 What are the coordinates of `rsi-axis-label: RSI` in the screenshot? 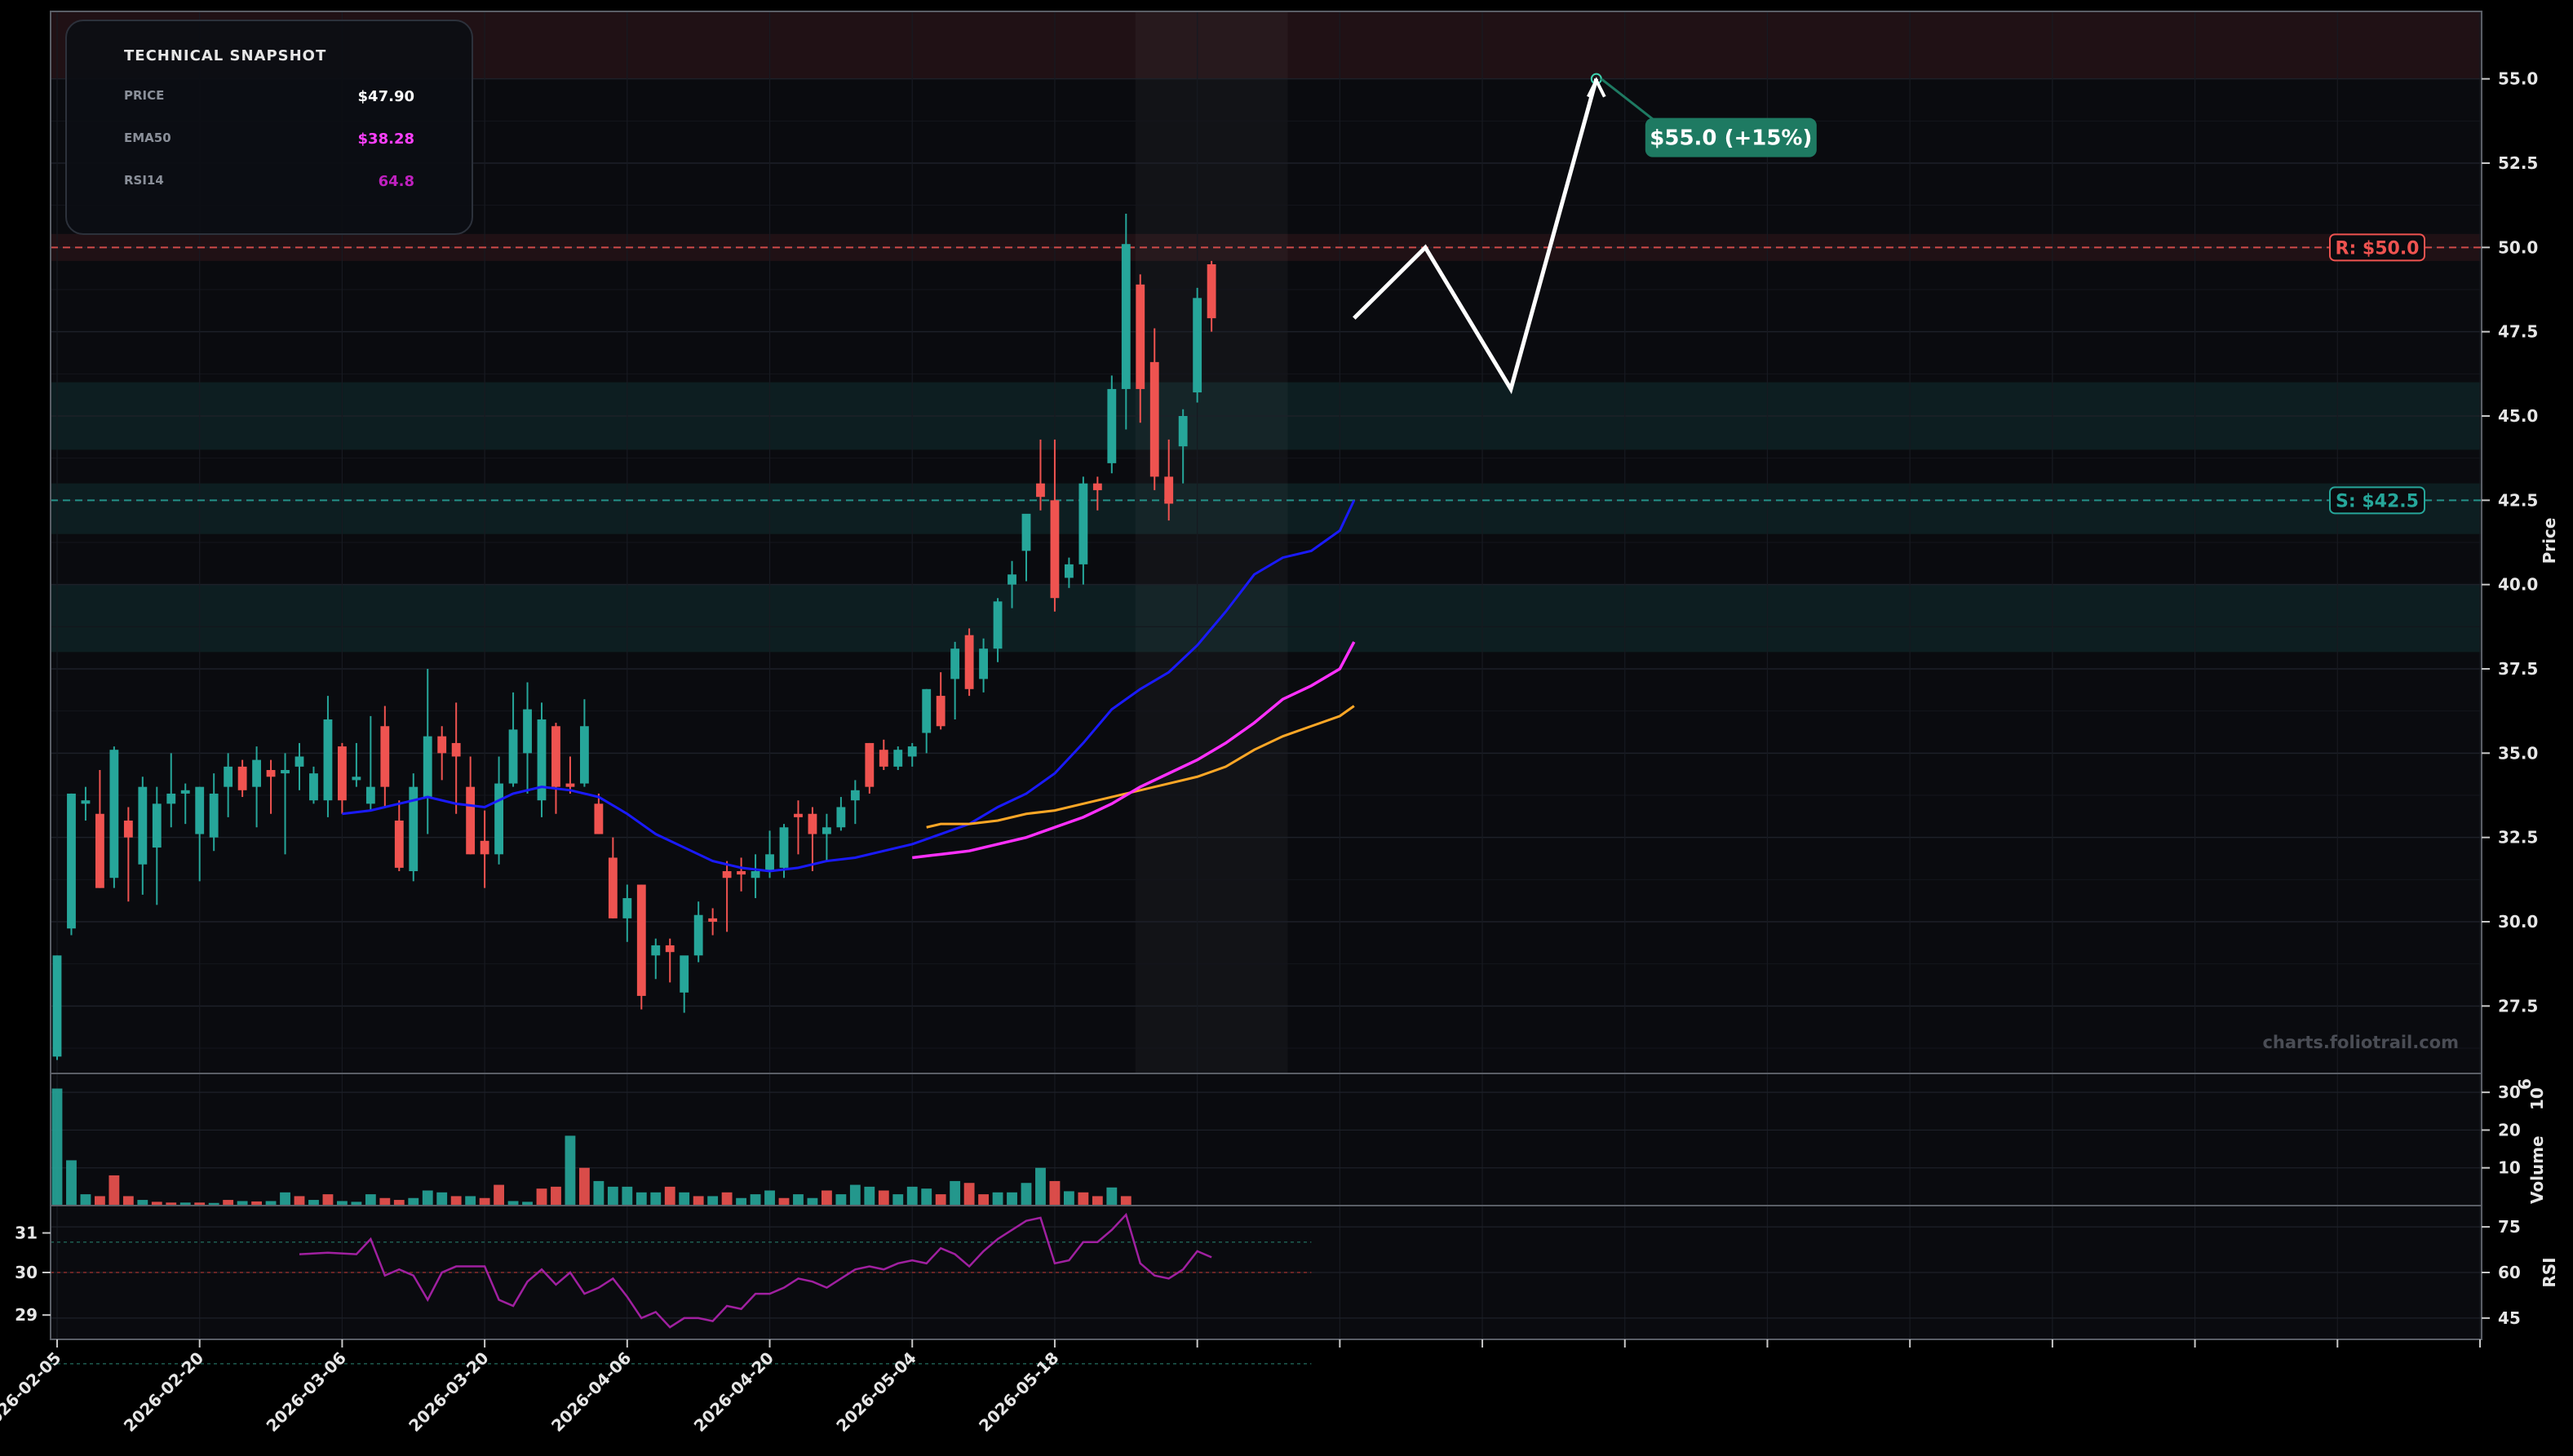 It's located at (2549, 1272).